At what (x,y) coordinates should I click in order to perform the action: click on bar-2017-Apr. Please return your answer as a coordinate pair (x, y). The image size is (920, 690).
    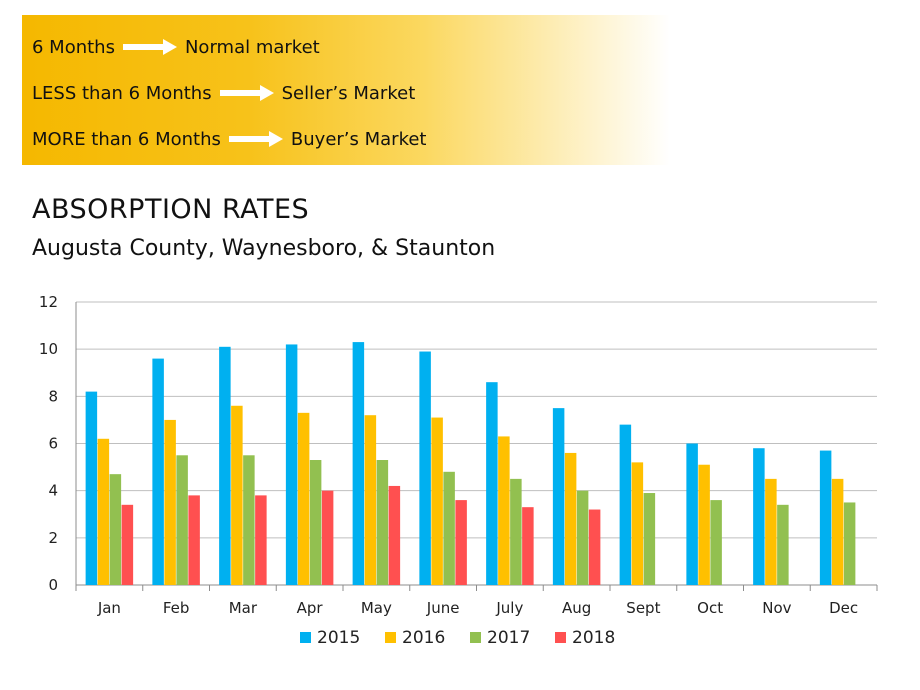
    Looking at the image, I should click on (315, 522).